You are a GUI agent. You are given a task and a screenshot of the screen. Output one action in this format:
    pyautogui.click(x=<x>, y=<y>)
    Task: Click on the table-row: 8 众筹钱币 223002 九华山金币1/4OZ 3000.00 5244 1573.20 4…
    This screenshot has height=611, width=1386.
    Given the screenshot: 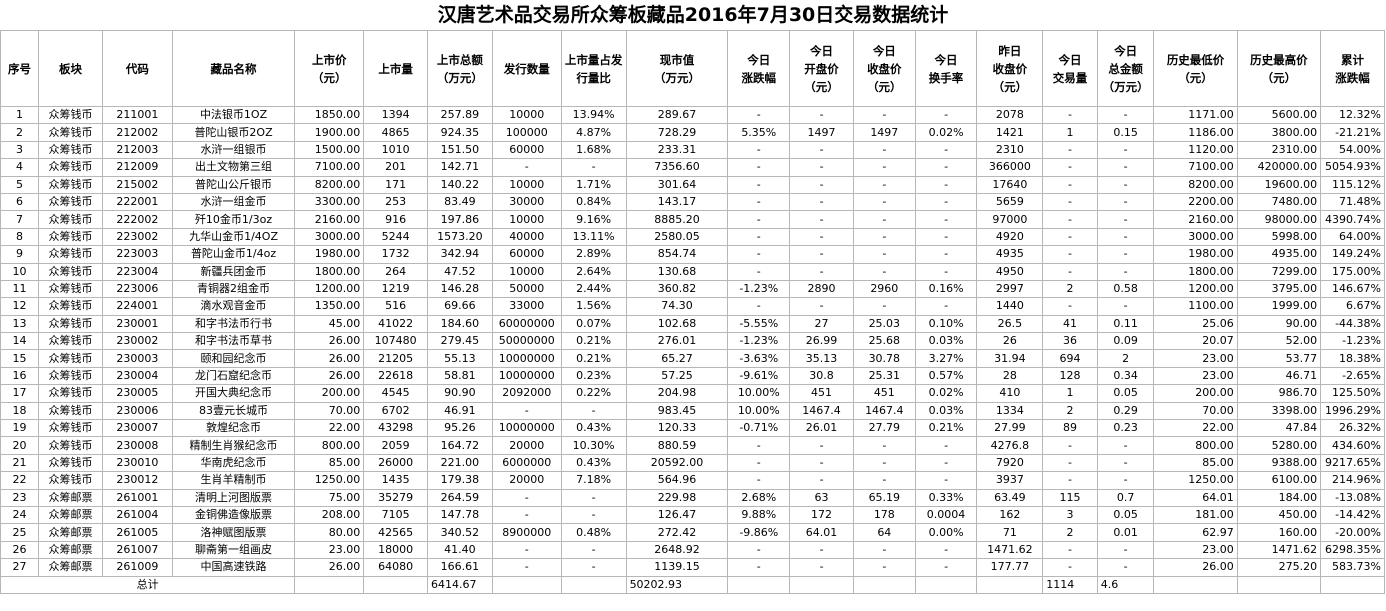 What is the action you would take?
    pyautogui.click(x=692, y=237)
    